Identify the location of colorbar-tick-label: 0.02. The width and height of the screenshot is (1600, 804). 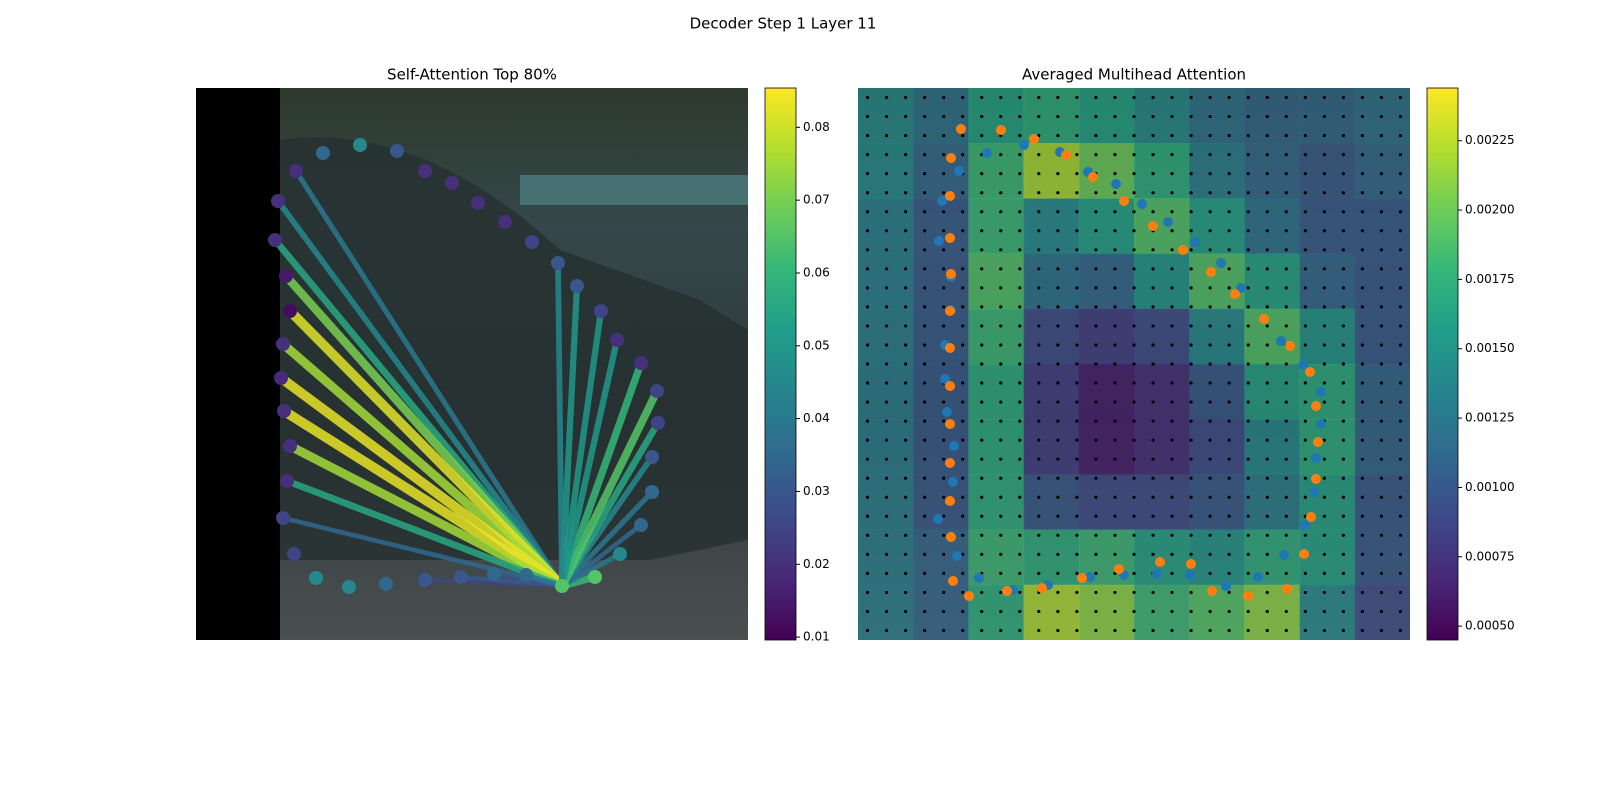
(816, 564).